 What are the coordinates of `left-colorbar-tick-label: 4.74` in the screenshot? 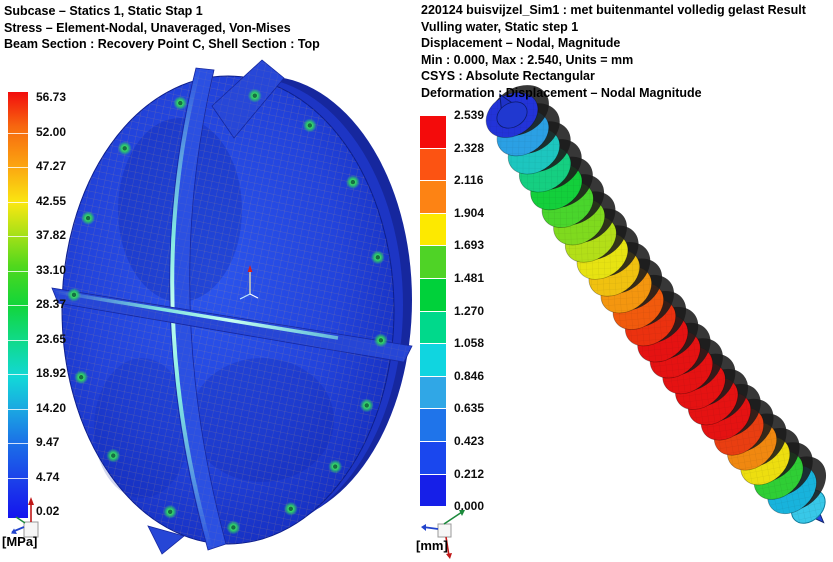 It's located at (48, 476).